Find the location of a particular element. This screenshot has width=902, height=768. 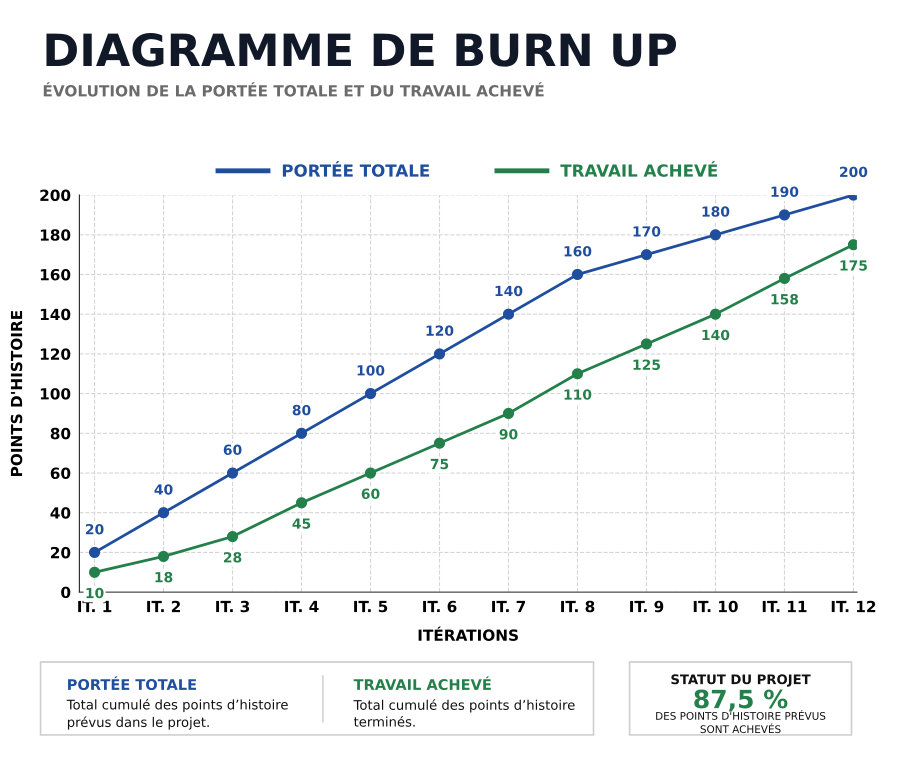

legend-label: PORTÉE TOTALE is located at coordinates (356, 169).